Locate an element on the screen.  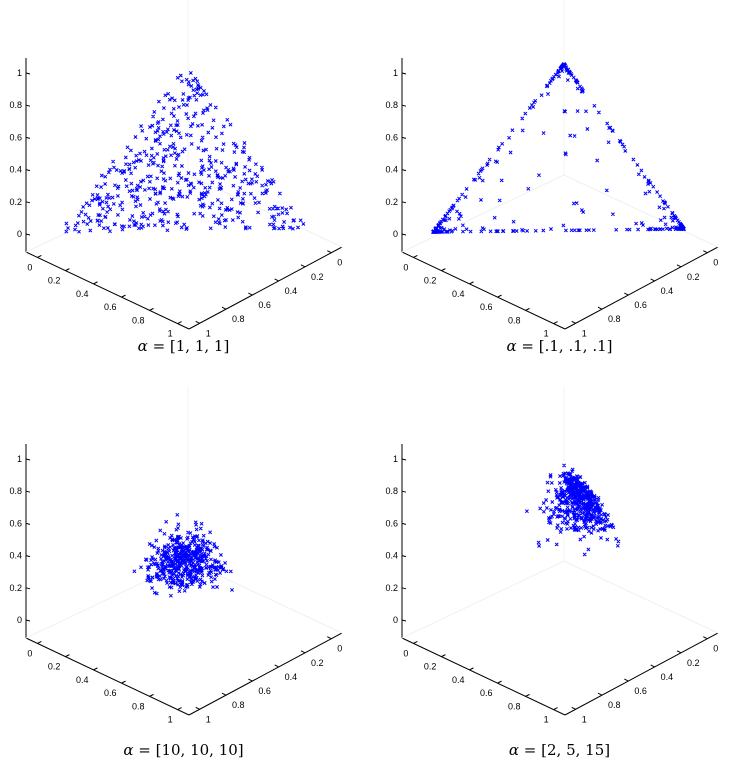
panel-caption: α = [.1, .1, .1] is located at coordinates (559, 346).